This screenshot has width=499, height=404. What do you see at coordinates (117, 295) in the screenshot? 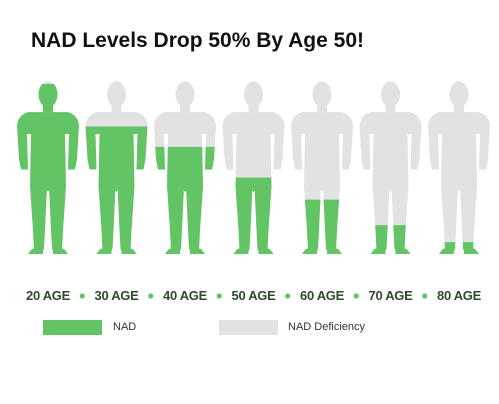
I see `x-tick-label: 30 AGE` at bounding box center [117, 295].